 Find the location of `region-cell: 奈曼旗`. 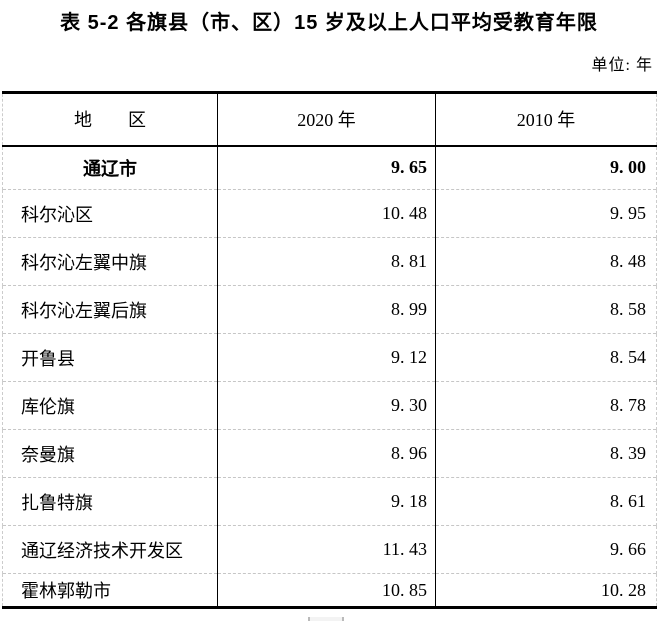

region-cell: 奈曼旗 is located at coordinates (110, 453).